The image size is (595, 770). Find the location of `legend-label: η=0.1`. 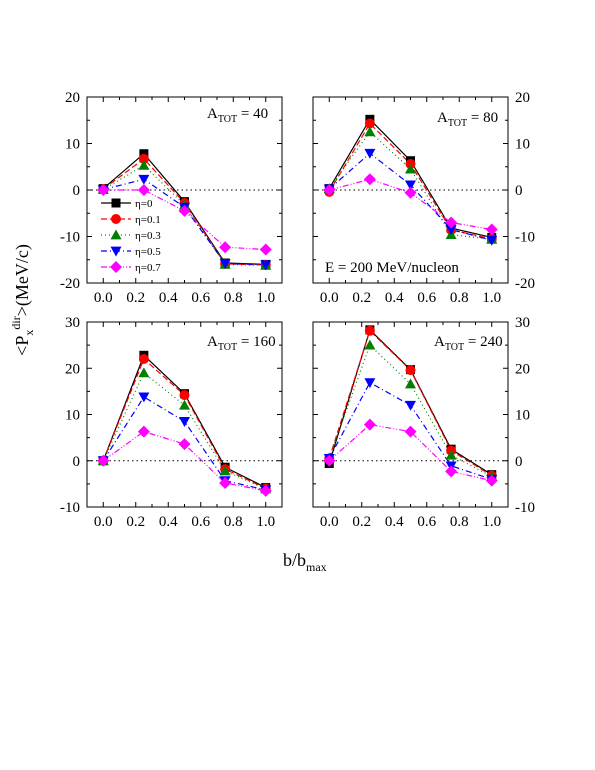

legend-label: η=0.1 is located at coordinates (148, 220).